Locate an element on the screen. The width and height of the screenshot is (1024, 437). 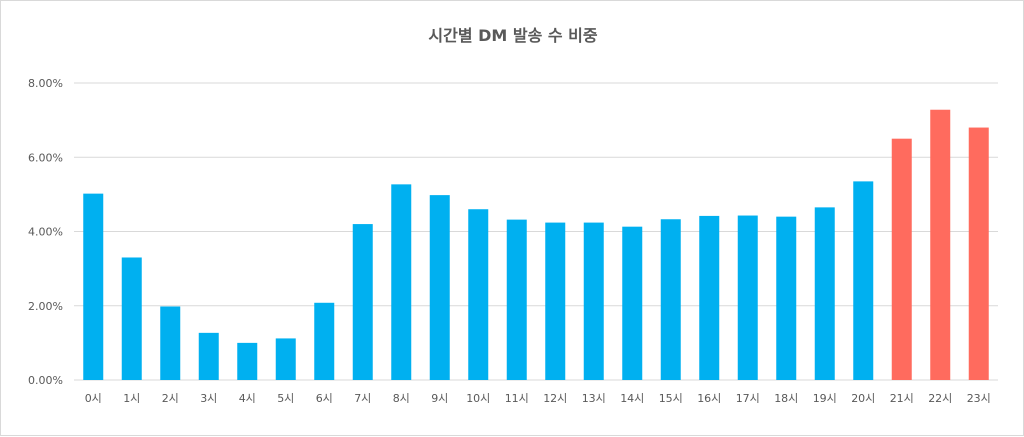
x-tick-label: 12시 is located at coordinates (555, 398).